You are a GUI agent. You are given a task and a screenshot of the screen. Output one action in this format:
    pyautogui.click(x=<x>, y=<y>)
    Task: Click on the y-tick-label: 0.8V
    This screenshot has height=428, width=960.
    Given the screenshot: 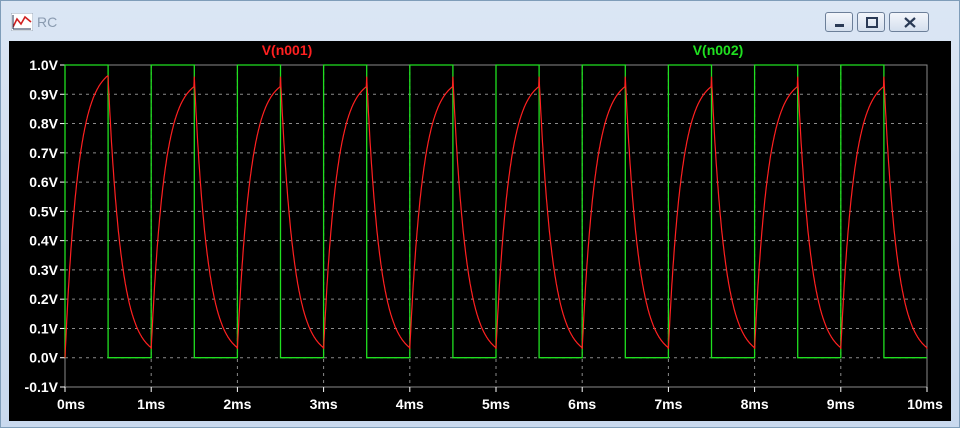 What is the action you would take?
    pyautogui.click(x=43, y=124)
    